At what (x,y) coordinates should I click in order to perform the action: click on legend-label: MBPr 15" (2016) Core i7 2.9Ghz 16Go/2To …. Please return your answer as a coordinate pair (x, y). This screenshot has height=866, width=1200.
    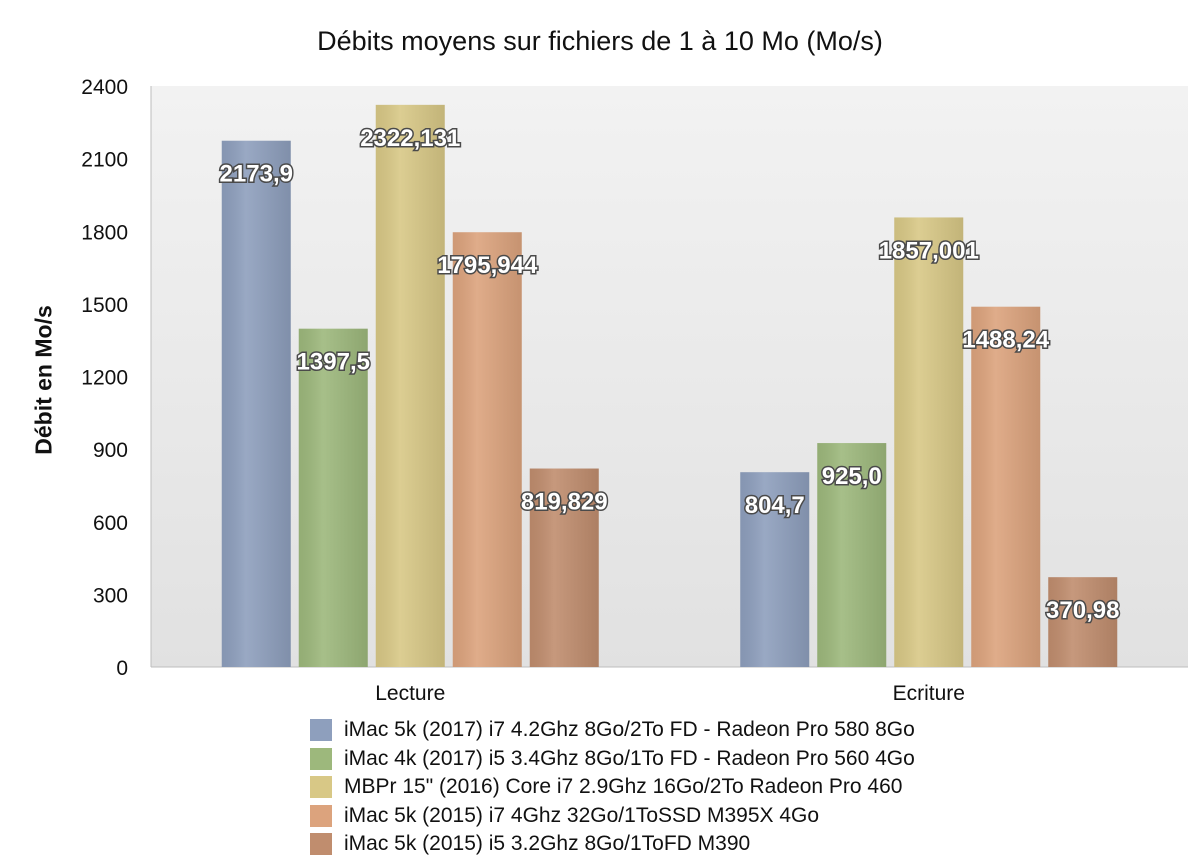
    Looking at the image, I should click on (623, 787).